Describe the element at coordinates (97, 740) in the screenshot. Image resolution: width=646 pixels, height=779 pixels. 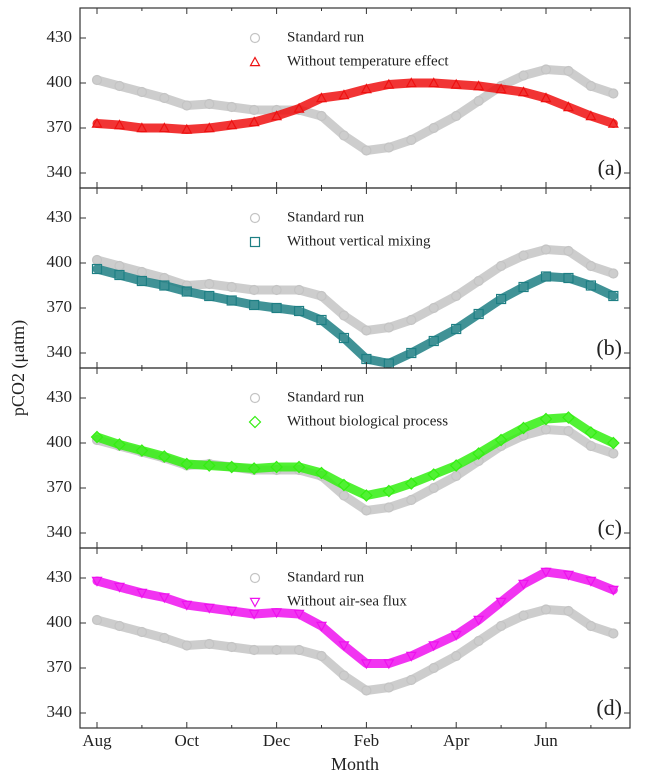
I see `x-tick-label: Aug` at that location.